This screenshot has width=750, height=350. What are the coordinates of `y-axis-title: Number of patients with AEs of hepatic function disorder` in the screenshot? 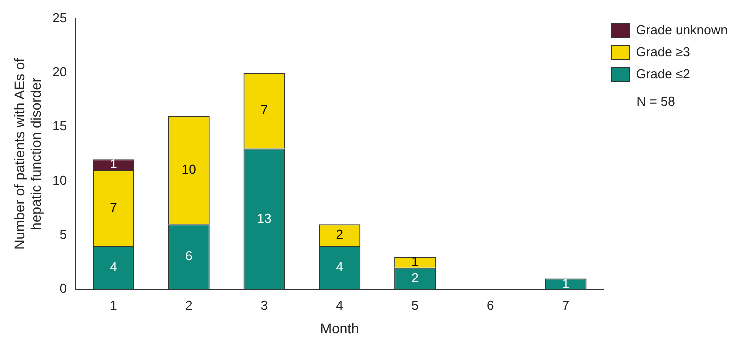 It's located at (27, 154).